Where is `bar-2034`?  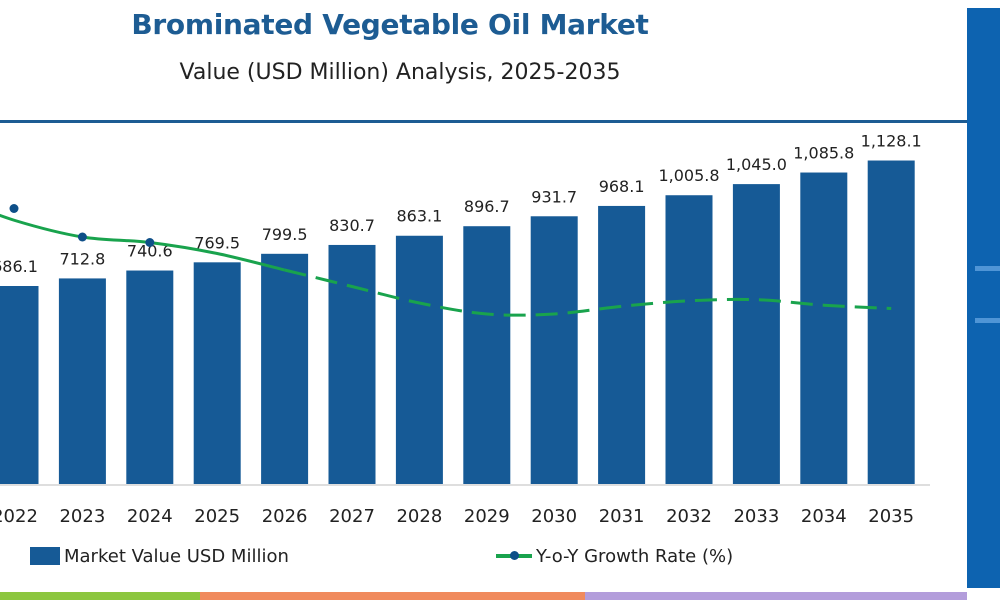
bar-2034 is located at coordinates (824, 328).